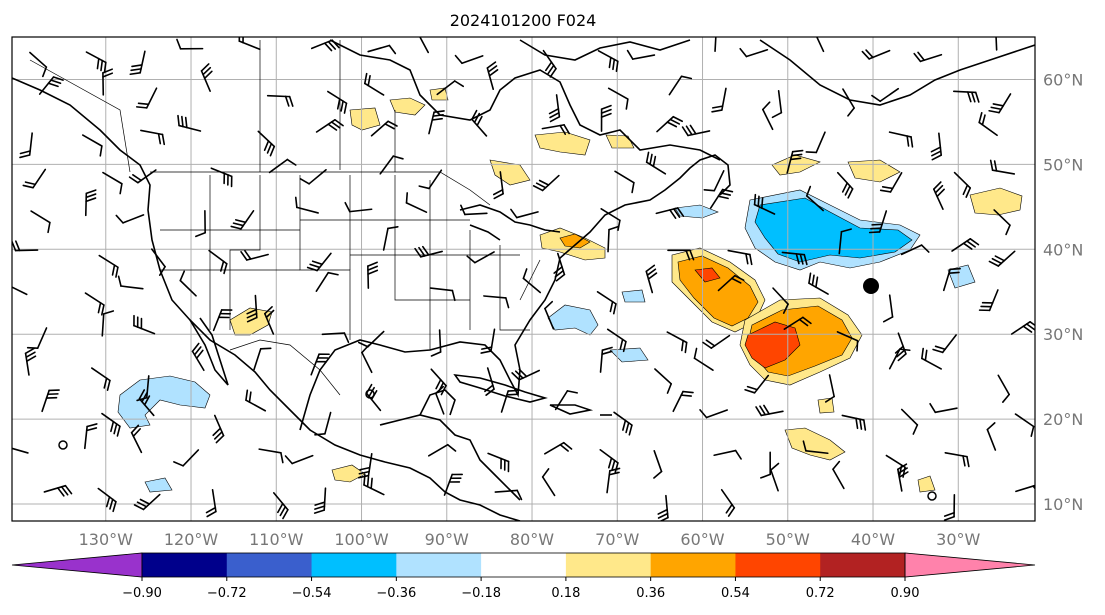 The image size is (1105, 615). I want to click on colorbar-tick-label: −0.90, so click(142, 593).